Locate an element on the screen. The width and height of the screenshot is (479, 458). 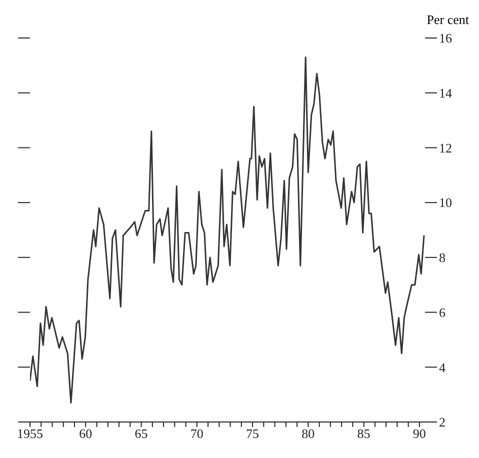
y-tick-label: 8 is located at coordinates (442, 258).